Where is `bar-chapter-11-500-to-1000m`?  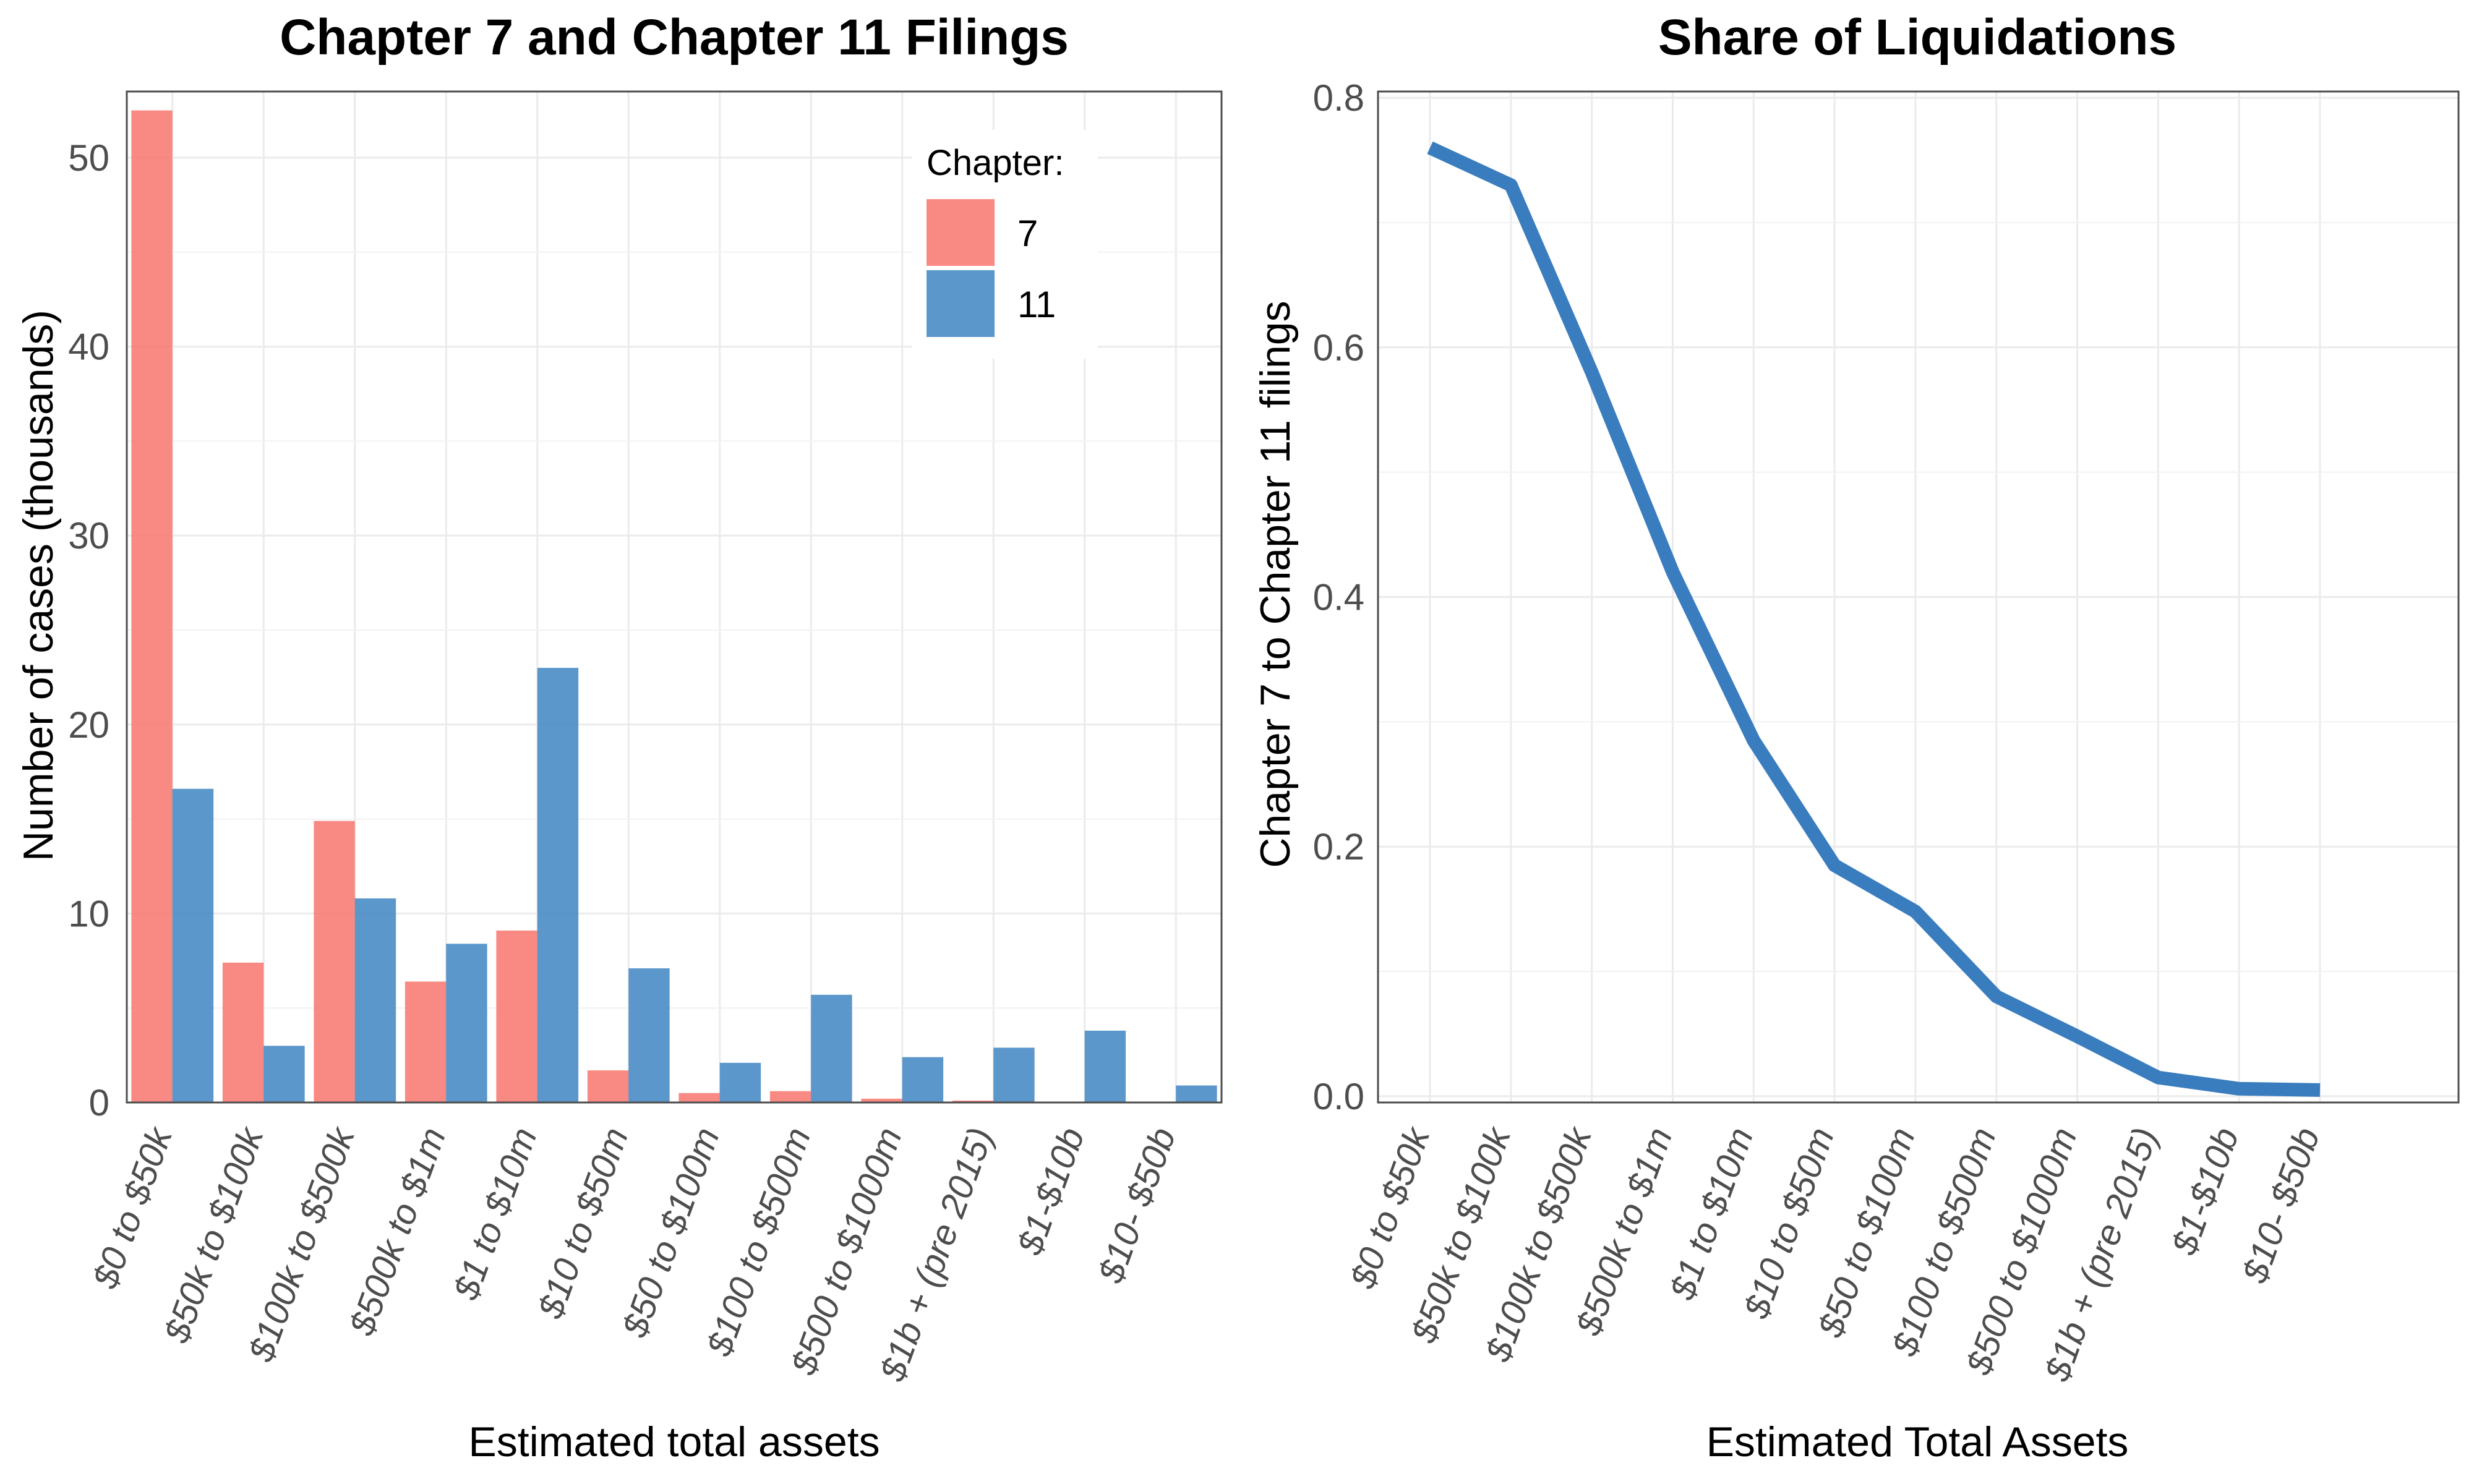
bar-chapter-11-500-to-1000m is located at coordinates (923, 1079).